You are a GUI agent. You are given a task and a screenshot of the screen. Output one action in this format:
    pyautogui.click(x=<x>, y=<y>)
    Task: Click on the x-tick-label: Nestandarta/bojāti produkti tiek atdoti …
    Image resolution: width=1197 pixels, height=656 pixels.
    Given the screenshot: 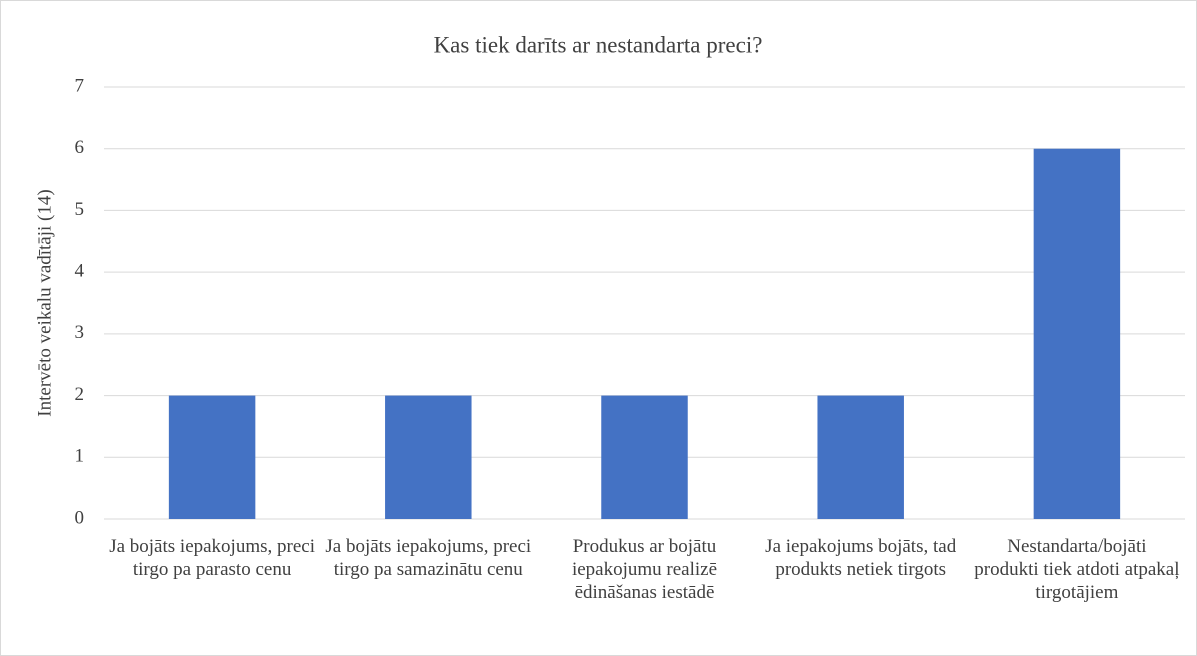 What is the action you would take?
    pyautogui.click(x=1077, y=569)
    